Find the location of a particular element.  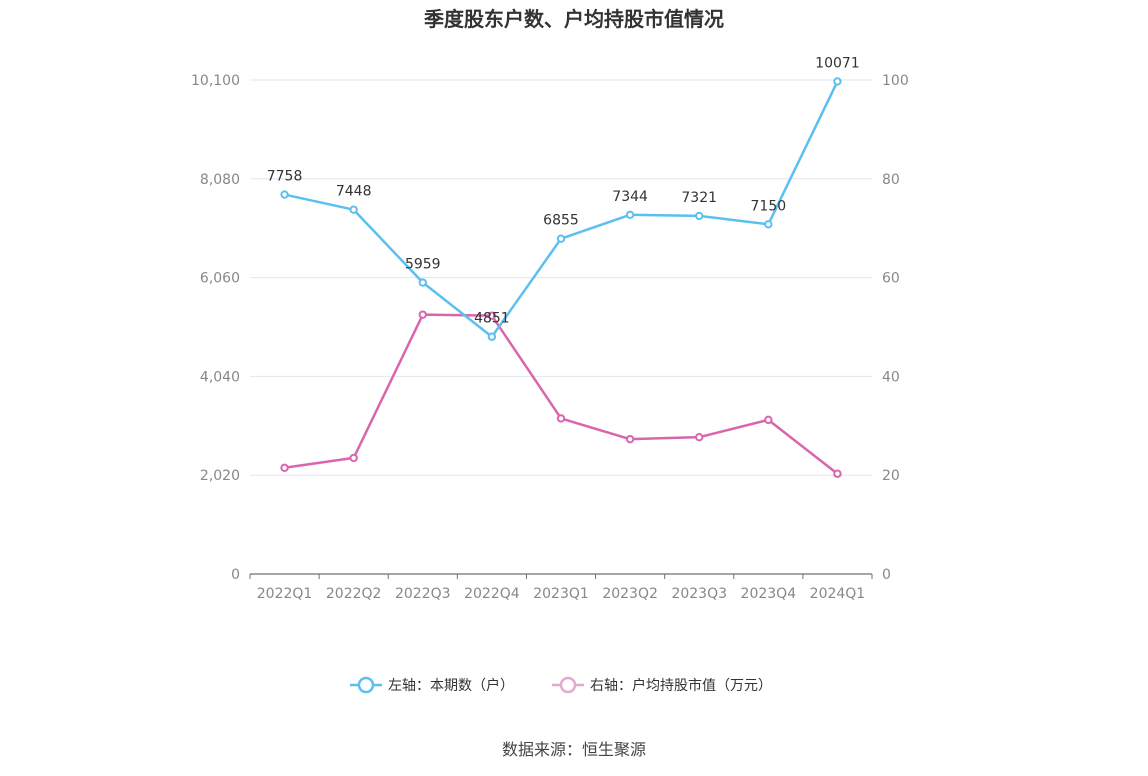

x-axis-tick-label: 2024Q1 is located at coordinates (838, 594).